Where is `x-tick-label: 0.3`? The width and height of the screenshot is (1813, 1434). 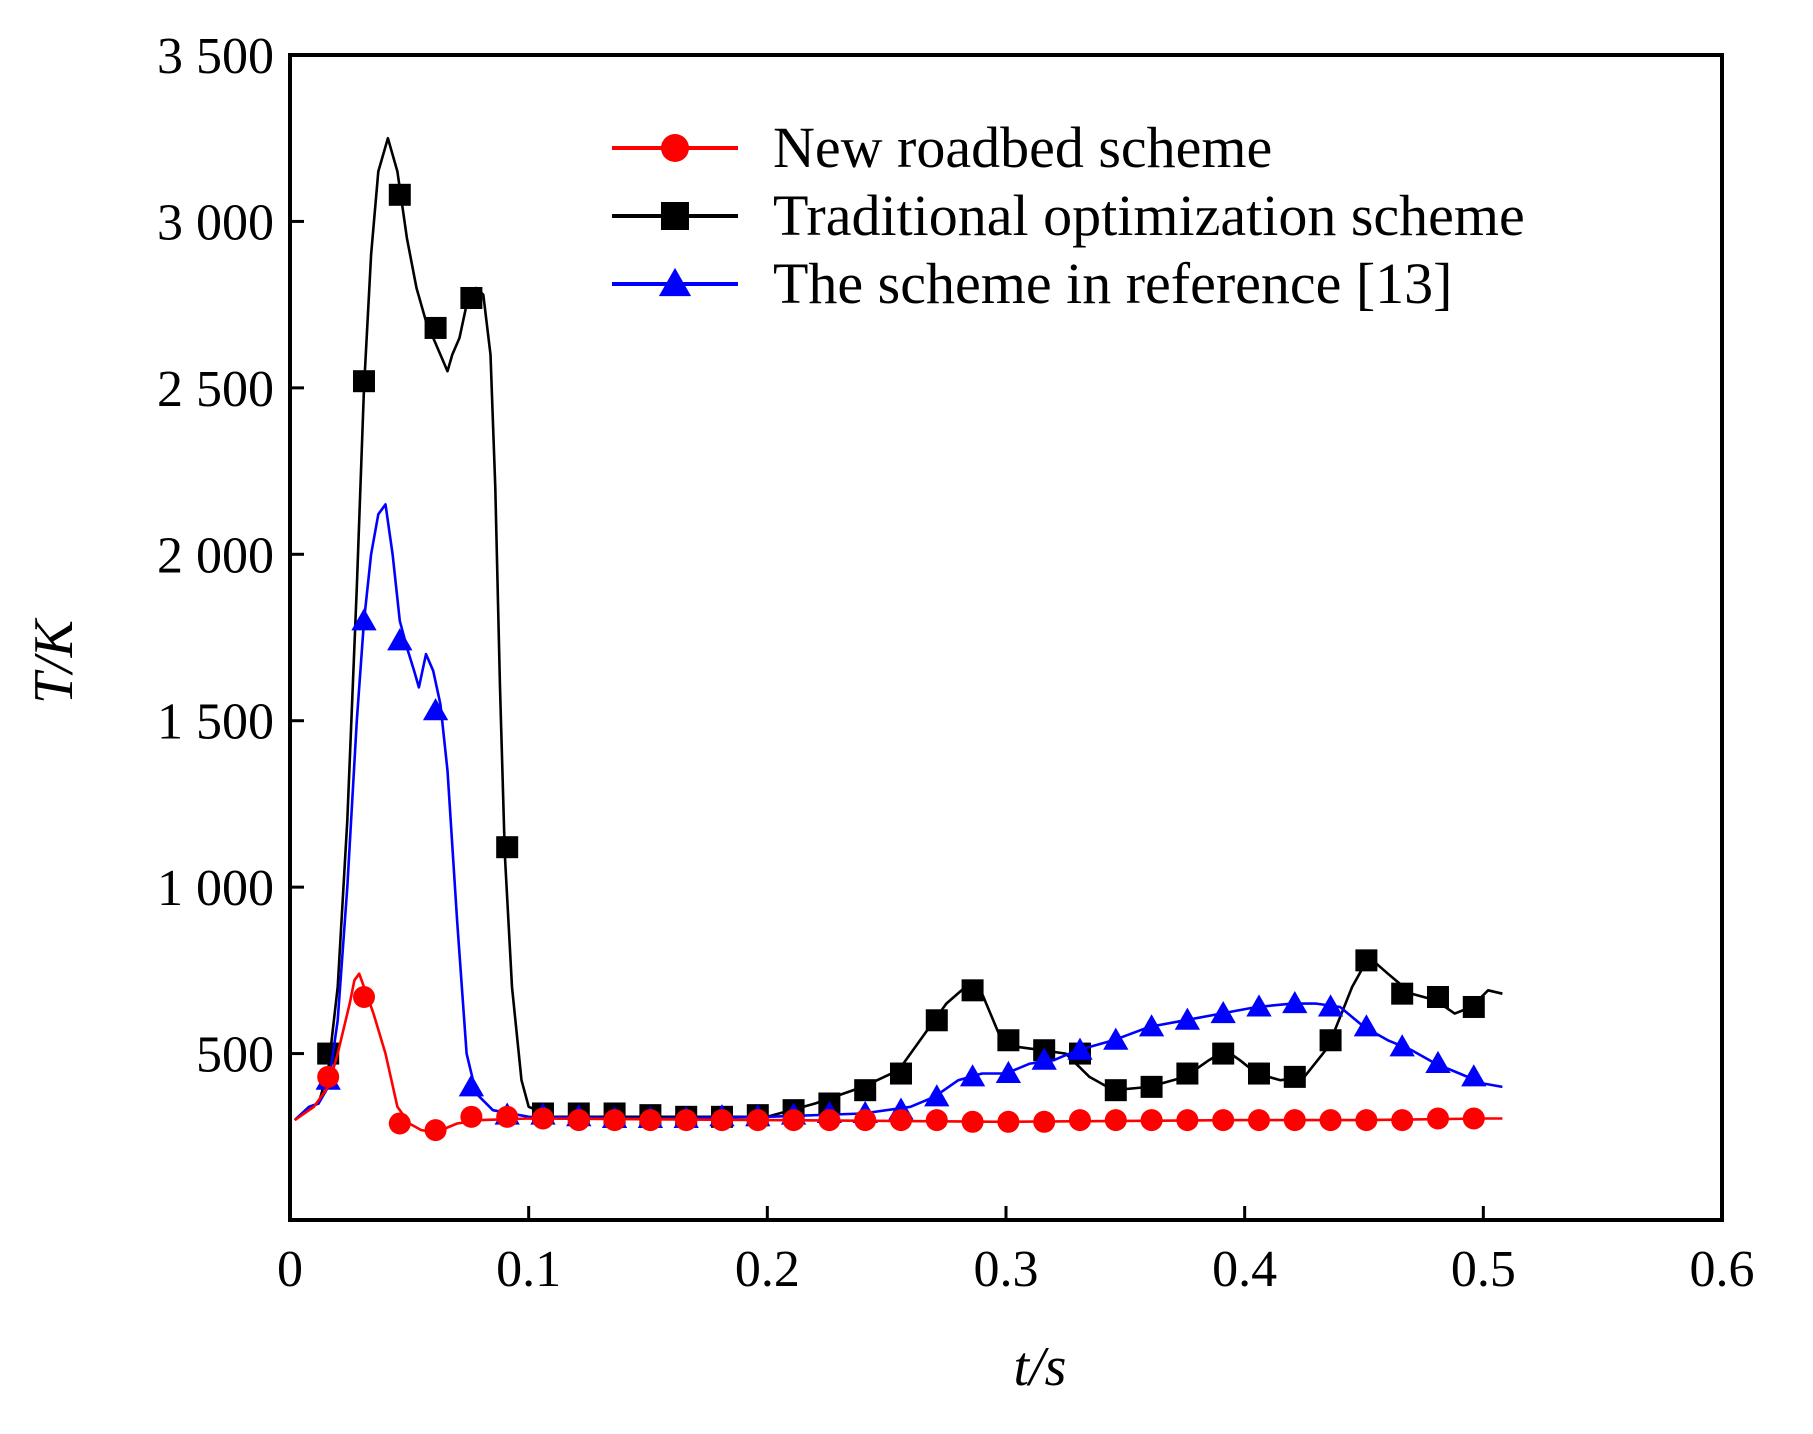
x-tick-label: 0.3 is located at coordinates (1006, 1269).